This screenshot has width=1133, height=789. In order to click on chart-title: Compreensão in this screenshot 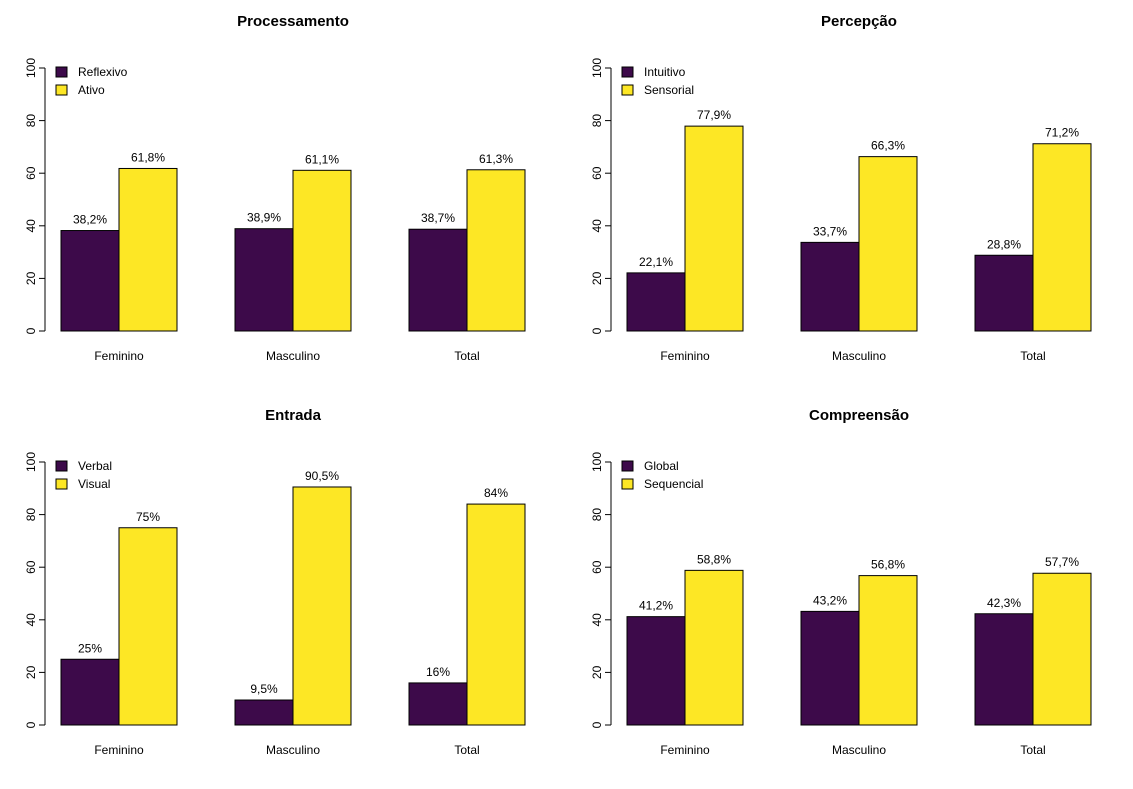, I will do `click(859, 415)`.